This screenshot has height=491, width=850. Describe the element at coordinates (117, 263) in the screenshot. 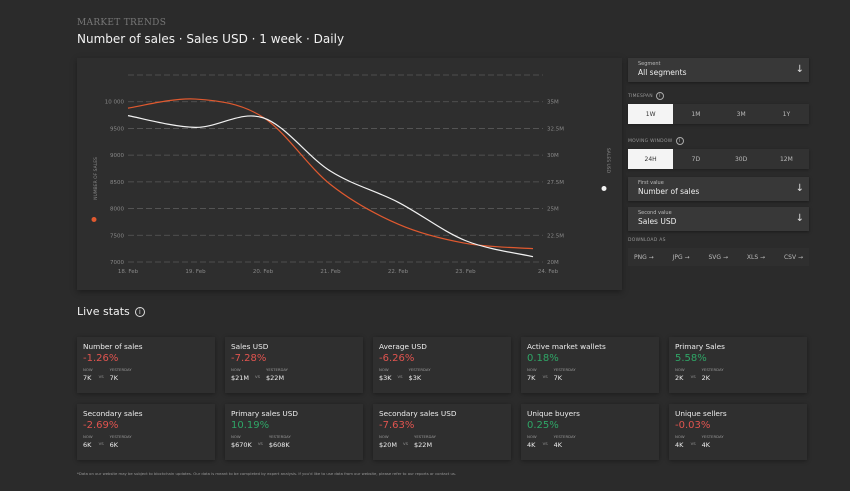

I see `y-left-tick: 7000` at that location.